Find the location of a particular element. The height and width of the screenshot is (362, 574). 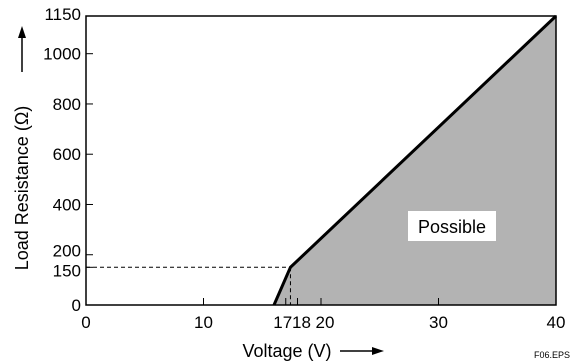

x-tick-label: 20 is located at coordinates (325, 322).